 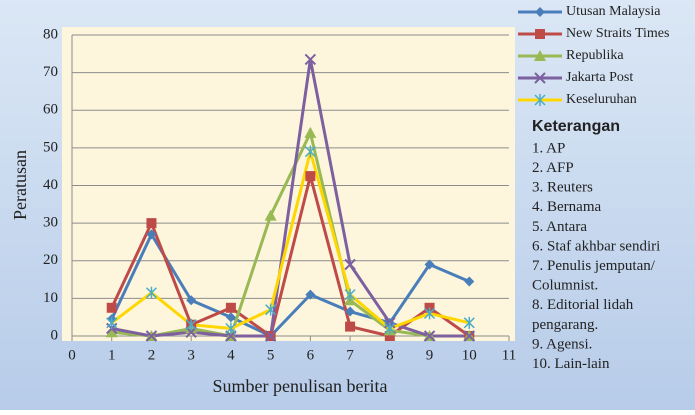 What do you see at coordinates (565, 325) in the screenshot?
I see `note-text: pengarang.` at bounding box center [565, 325].